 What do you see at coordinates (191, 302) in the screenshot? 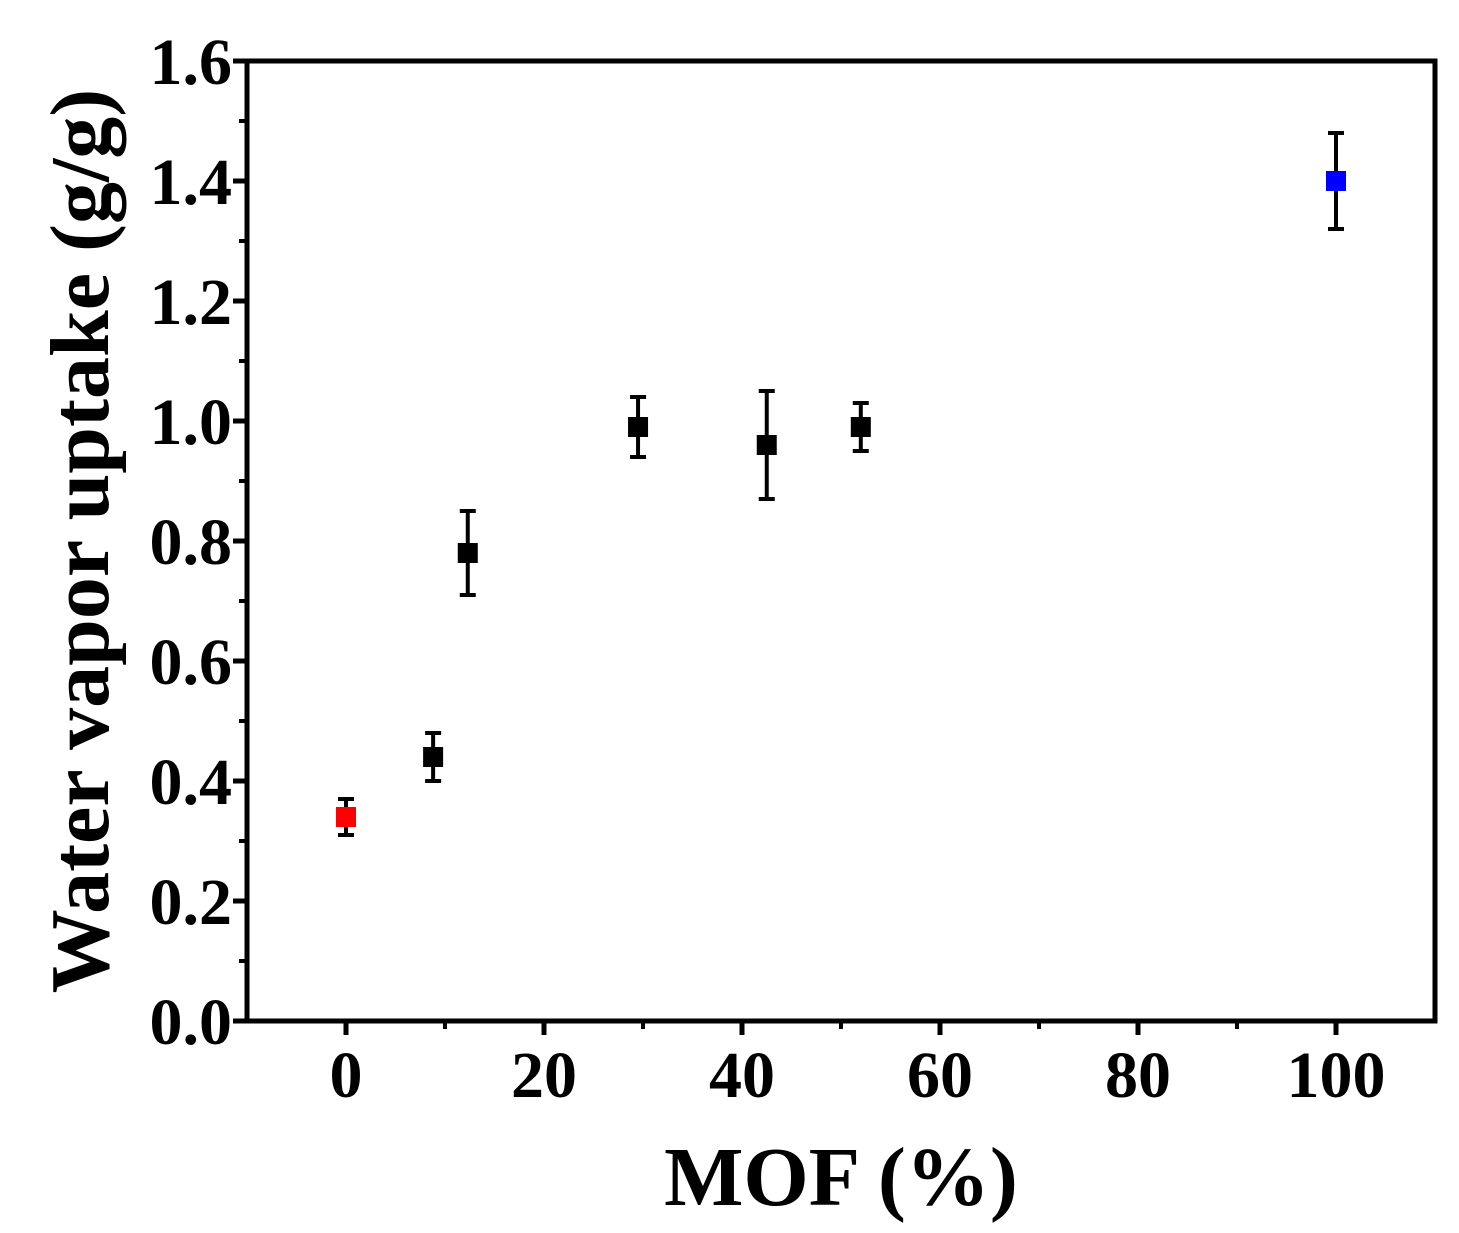
I see `y-tick-label: 1.2` at bounding box center [191, 302].